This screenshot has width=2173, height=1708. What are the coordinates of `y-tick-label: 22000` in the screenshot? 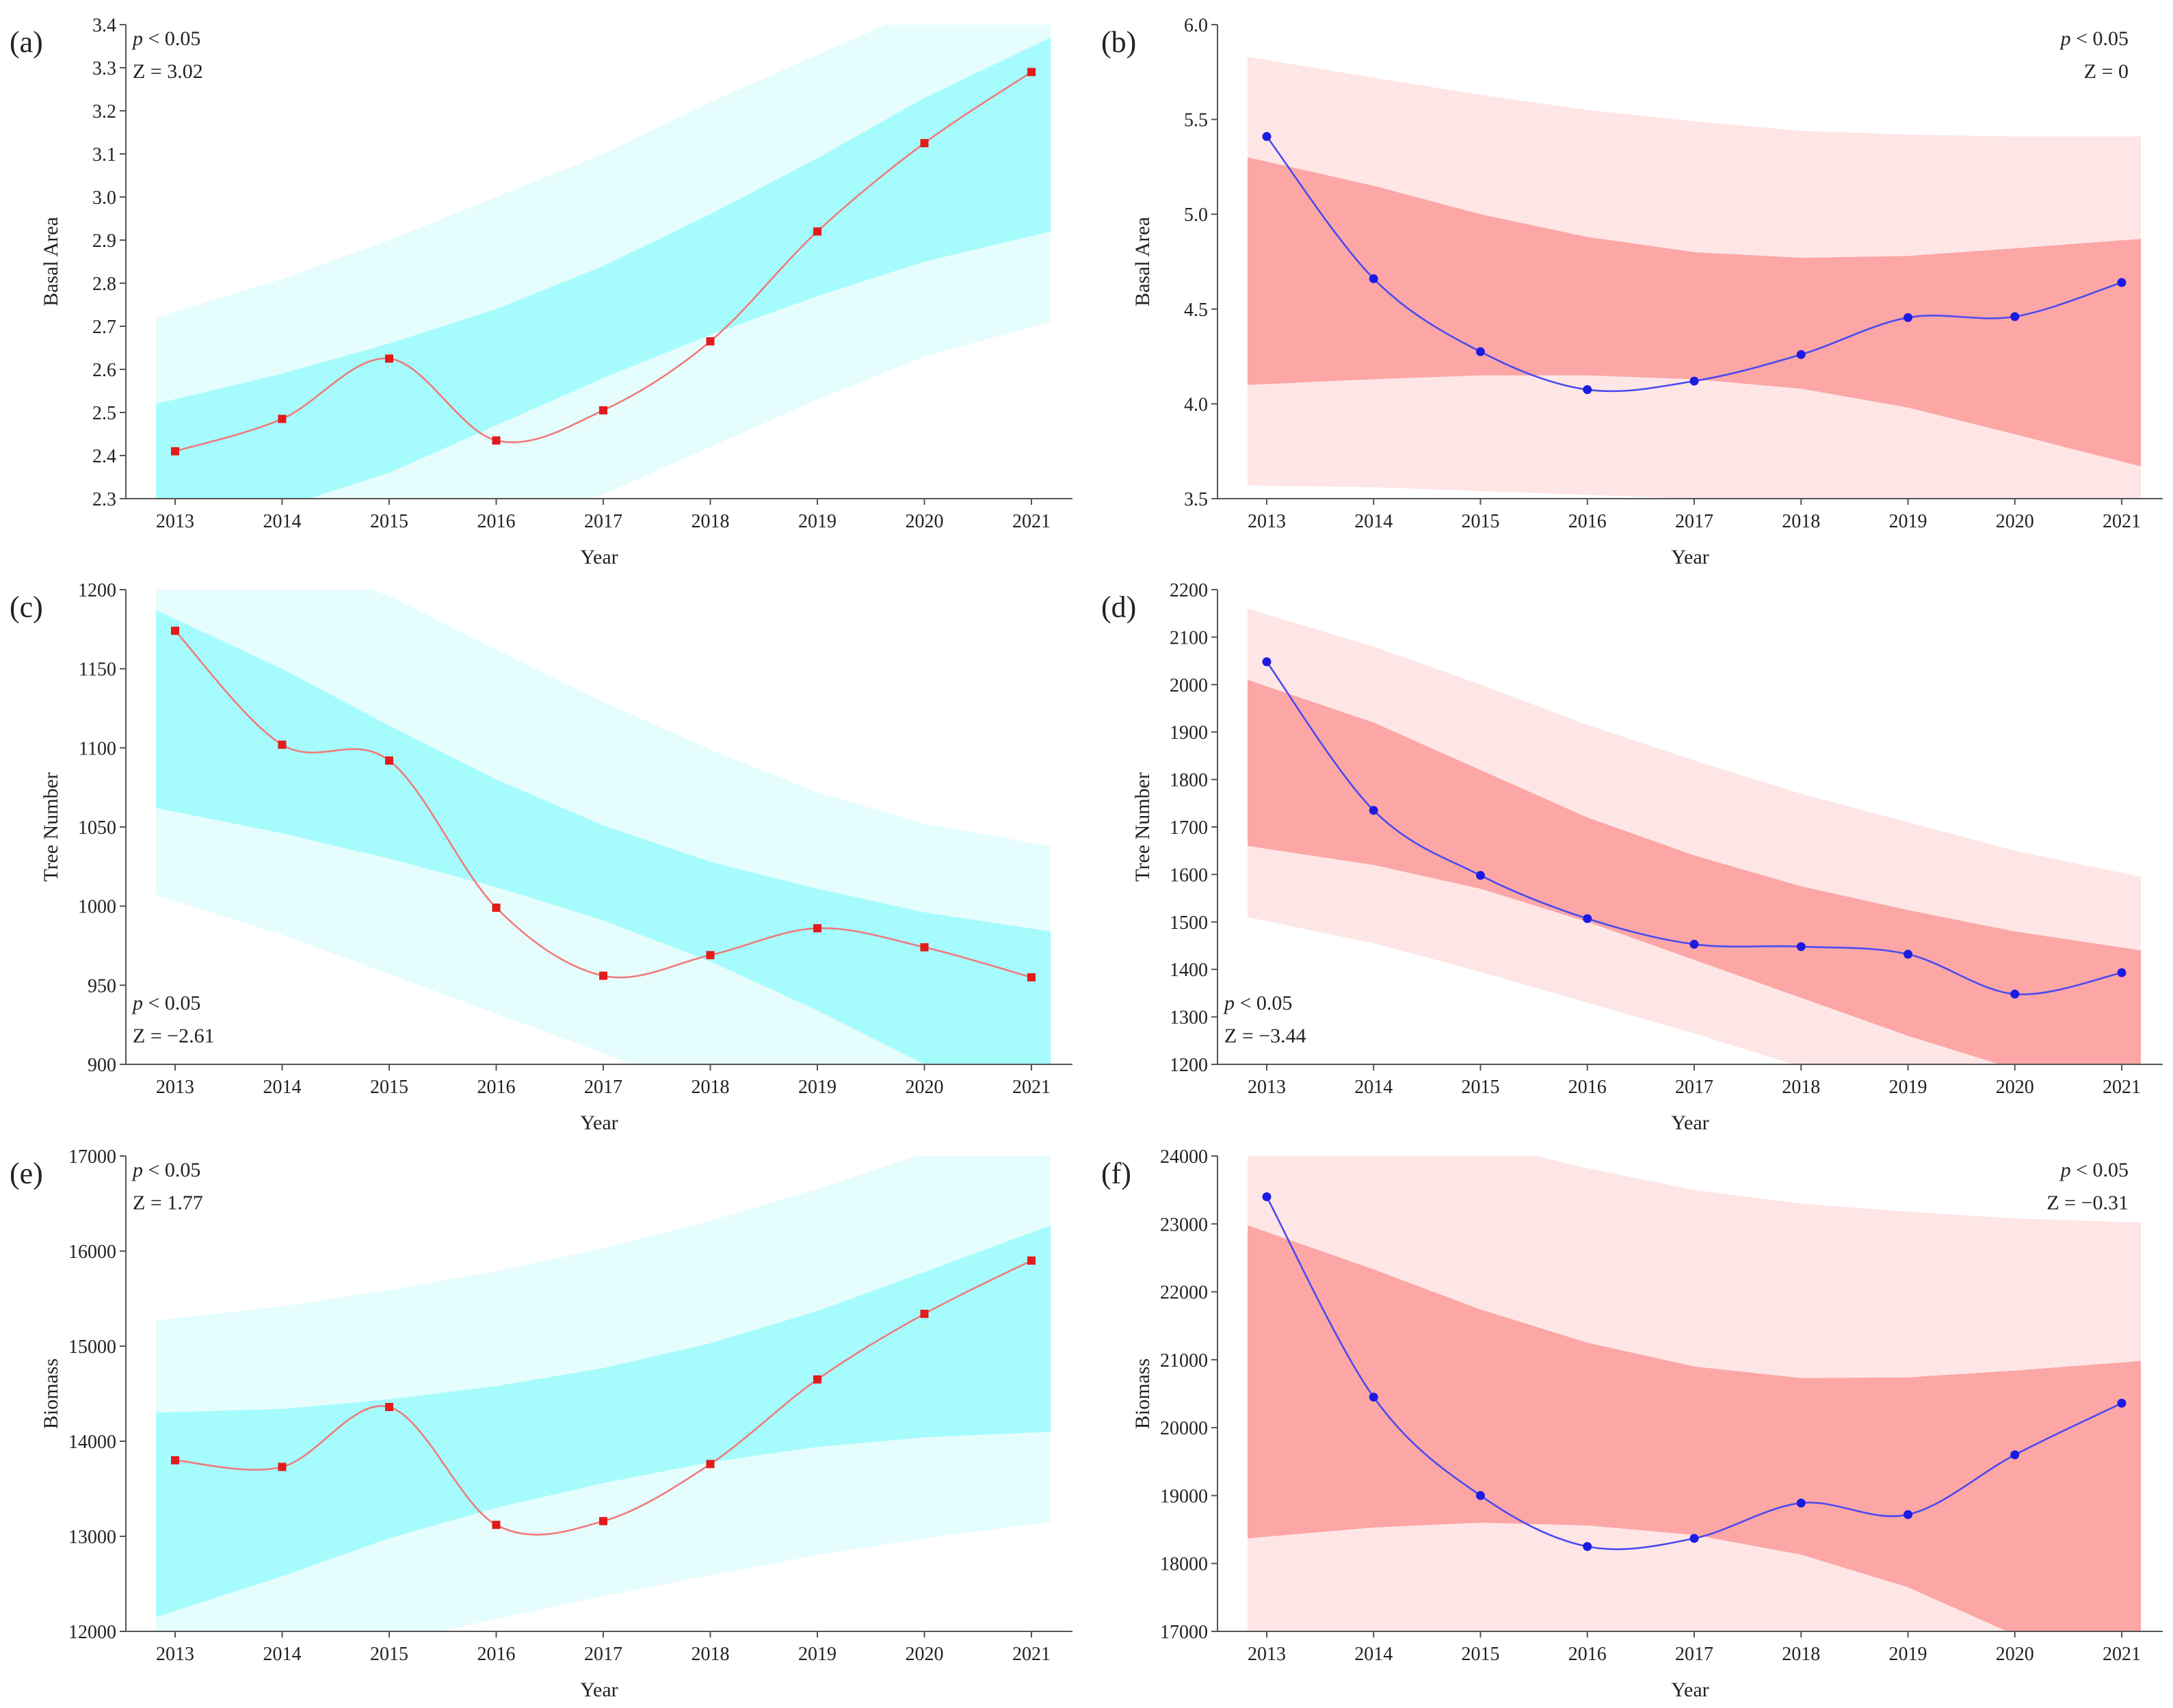 It's located at (1184, 1293).